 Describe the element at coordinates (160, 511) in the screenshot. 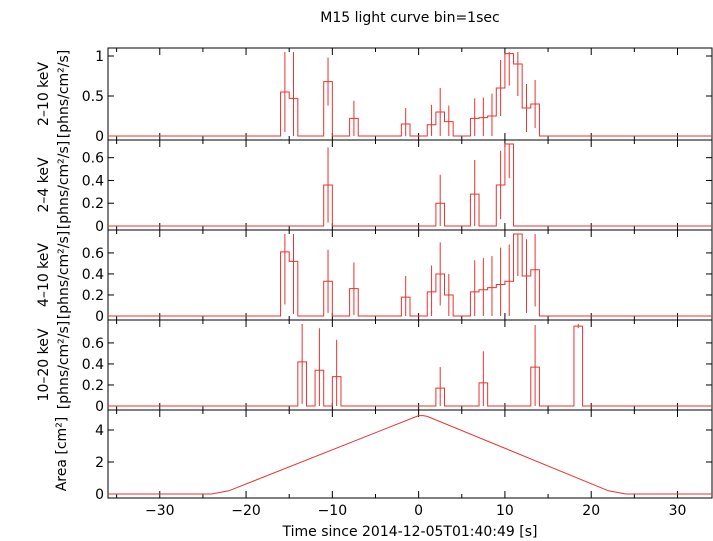

I see `x-tick-label: −30` at that location.